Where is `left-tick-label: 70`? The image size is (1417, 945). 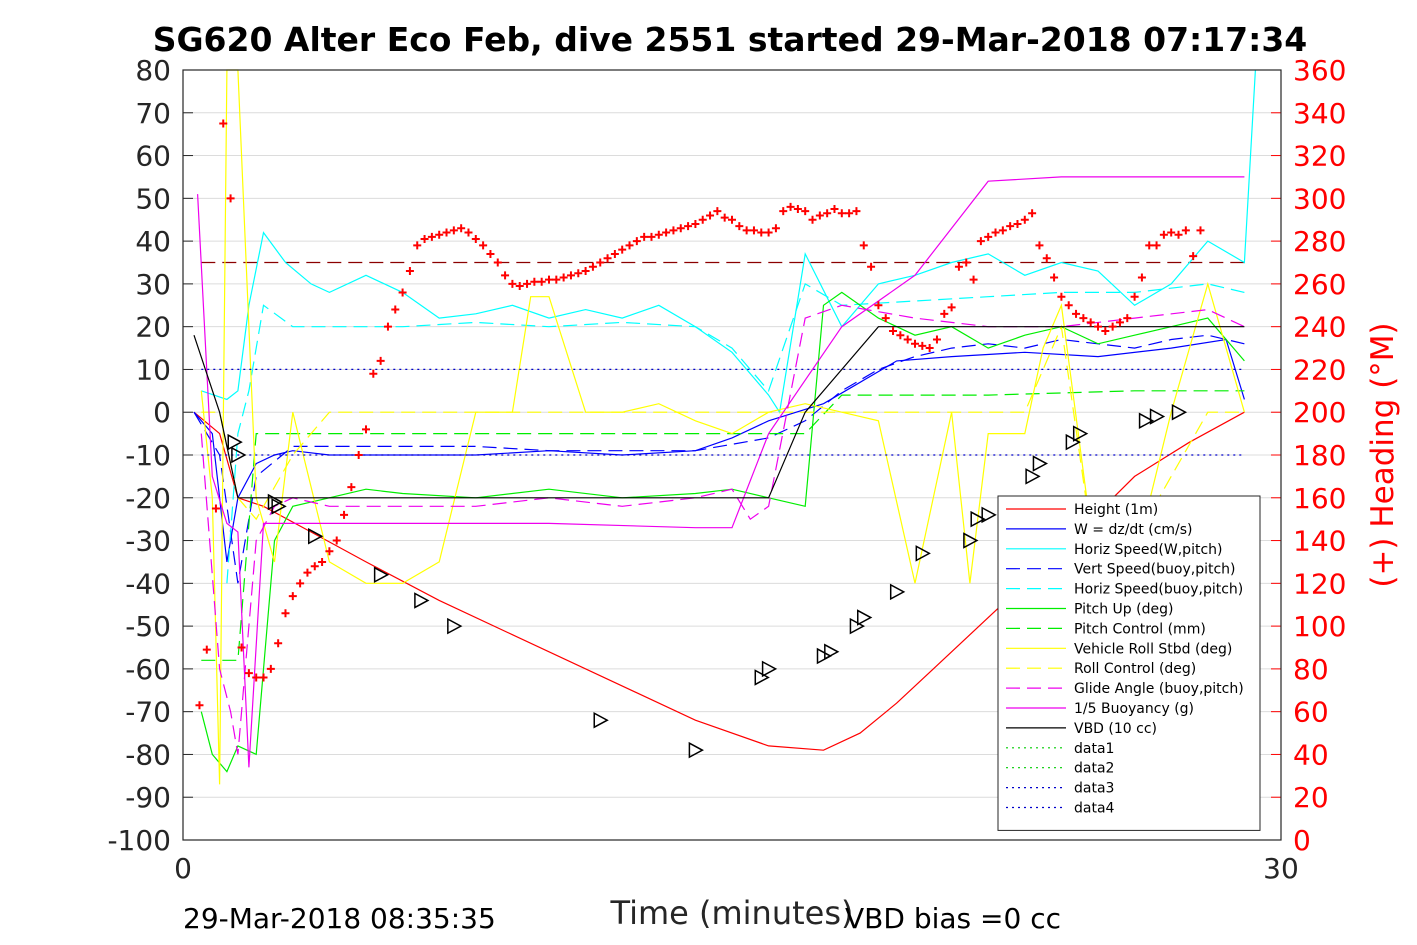 left-tick-label: 70 is located at coordinates (153, 113).